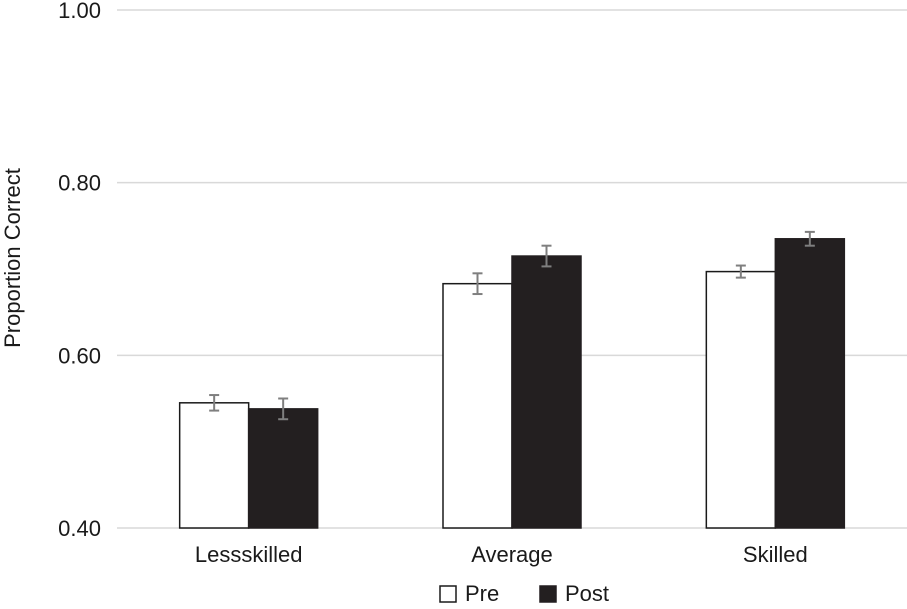 The image size is (907, 609). Describe the element at coordinates (79, 528) in the screenshot. I see `y-tick-label: 0.40` at that location.